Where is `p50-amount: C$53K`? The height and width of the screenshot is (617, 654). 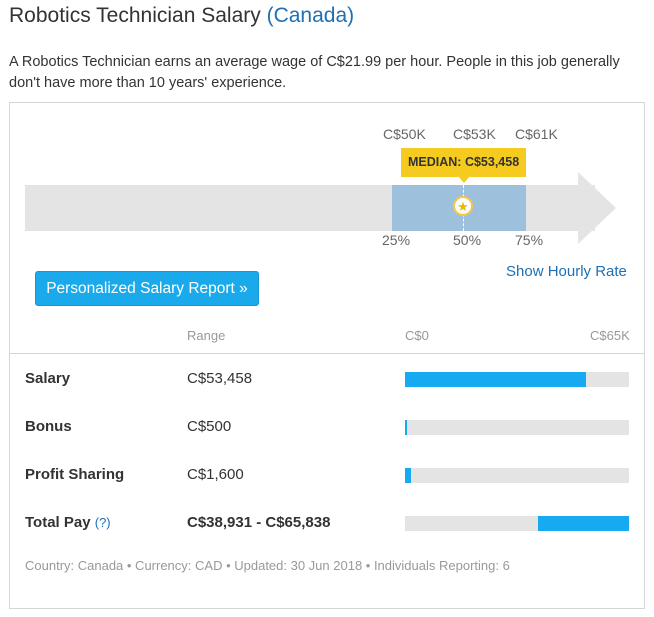
p50-amount: C$53K is located at coordinates (474, 134).